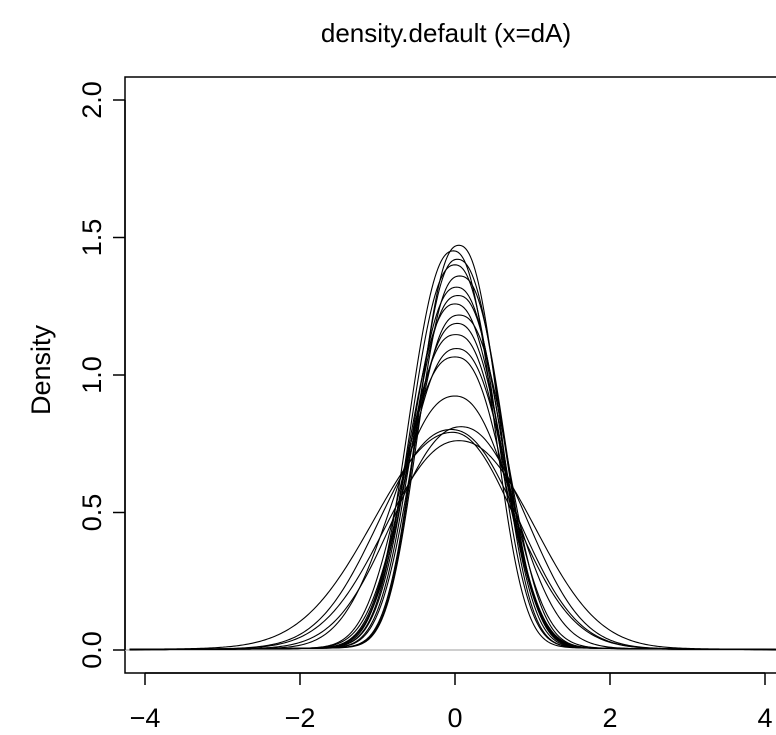 The width and height of the screenshot is (776, 735). I want to click on x-tick-label: 2, so click(609, 718).